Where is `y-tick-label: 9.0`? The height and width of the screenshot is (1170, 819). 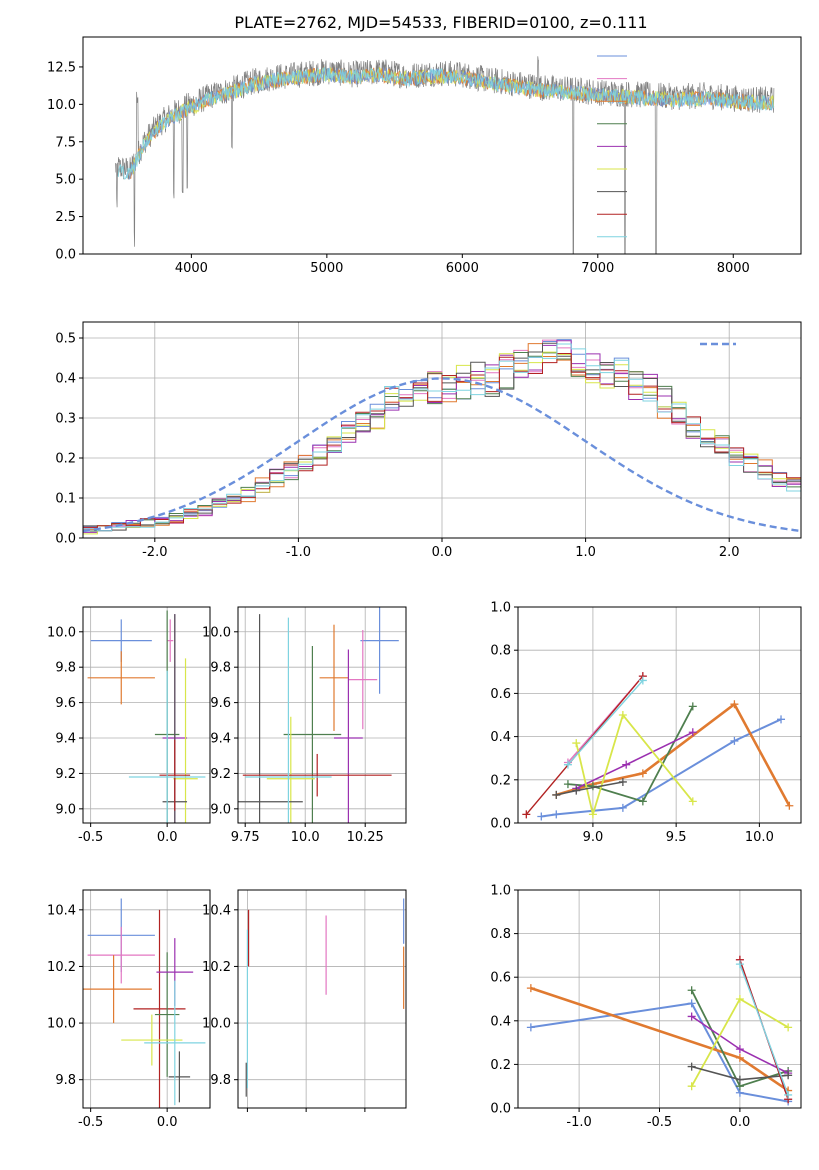
y-tick-label: 9.0 is located at coordinates (65, 809).